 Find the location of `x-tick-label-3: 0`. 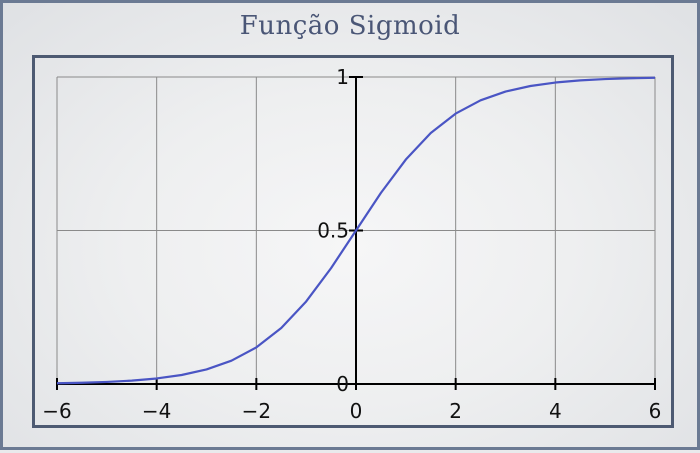

x-tick-label-3: 0 is located at coordinates (356, 411).